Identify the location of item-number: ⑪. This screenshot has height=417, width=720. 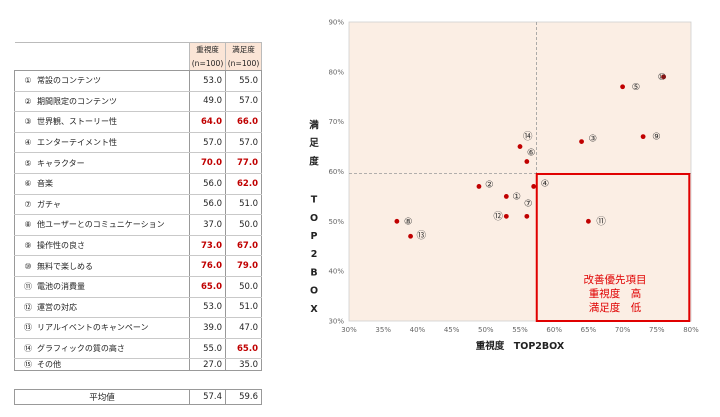
(28, 287).